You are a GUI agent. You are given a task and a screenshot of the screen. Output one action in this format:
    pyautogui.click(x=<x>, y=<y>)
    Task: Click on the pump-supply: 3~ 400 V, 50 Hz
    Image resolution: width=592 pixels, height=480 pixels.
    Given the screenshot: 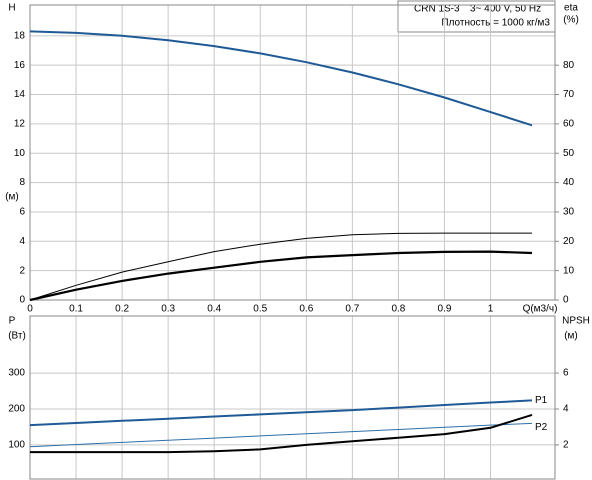 What is the action you would take?
    pyautogui.click(x=505, y=9)
    